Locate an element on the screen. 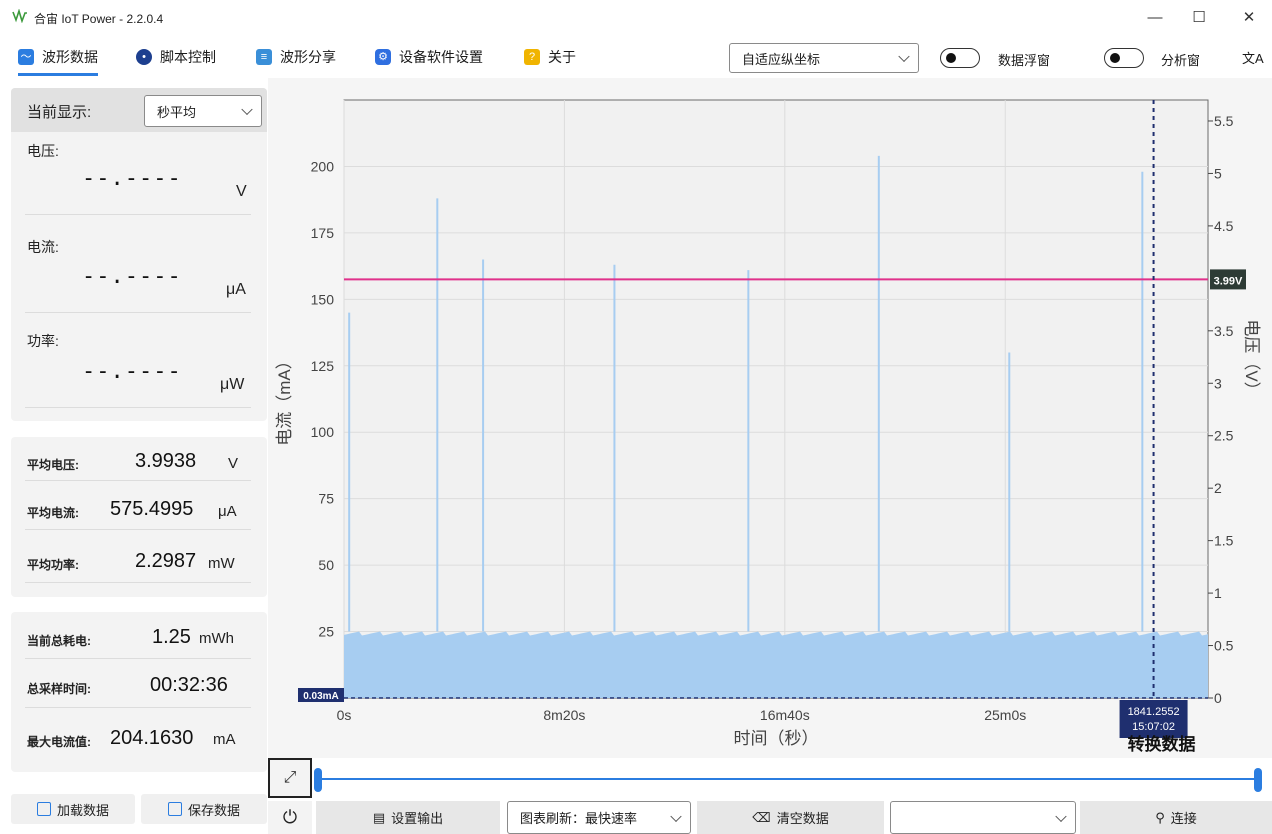 The image size is (1272, 834). tab-label: 设备软件设置 is located at coordinates (441, 57).